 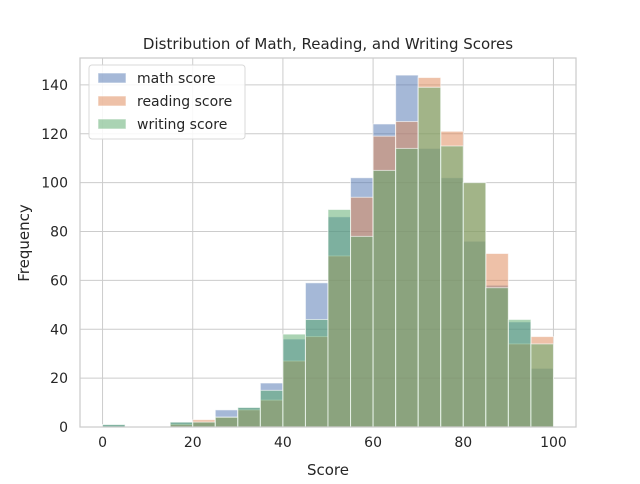 What do you see at coordinates (24, 243) in the screenshot?
I see `y-axis-label: Frequency` at bounding box center [24, 243].